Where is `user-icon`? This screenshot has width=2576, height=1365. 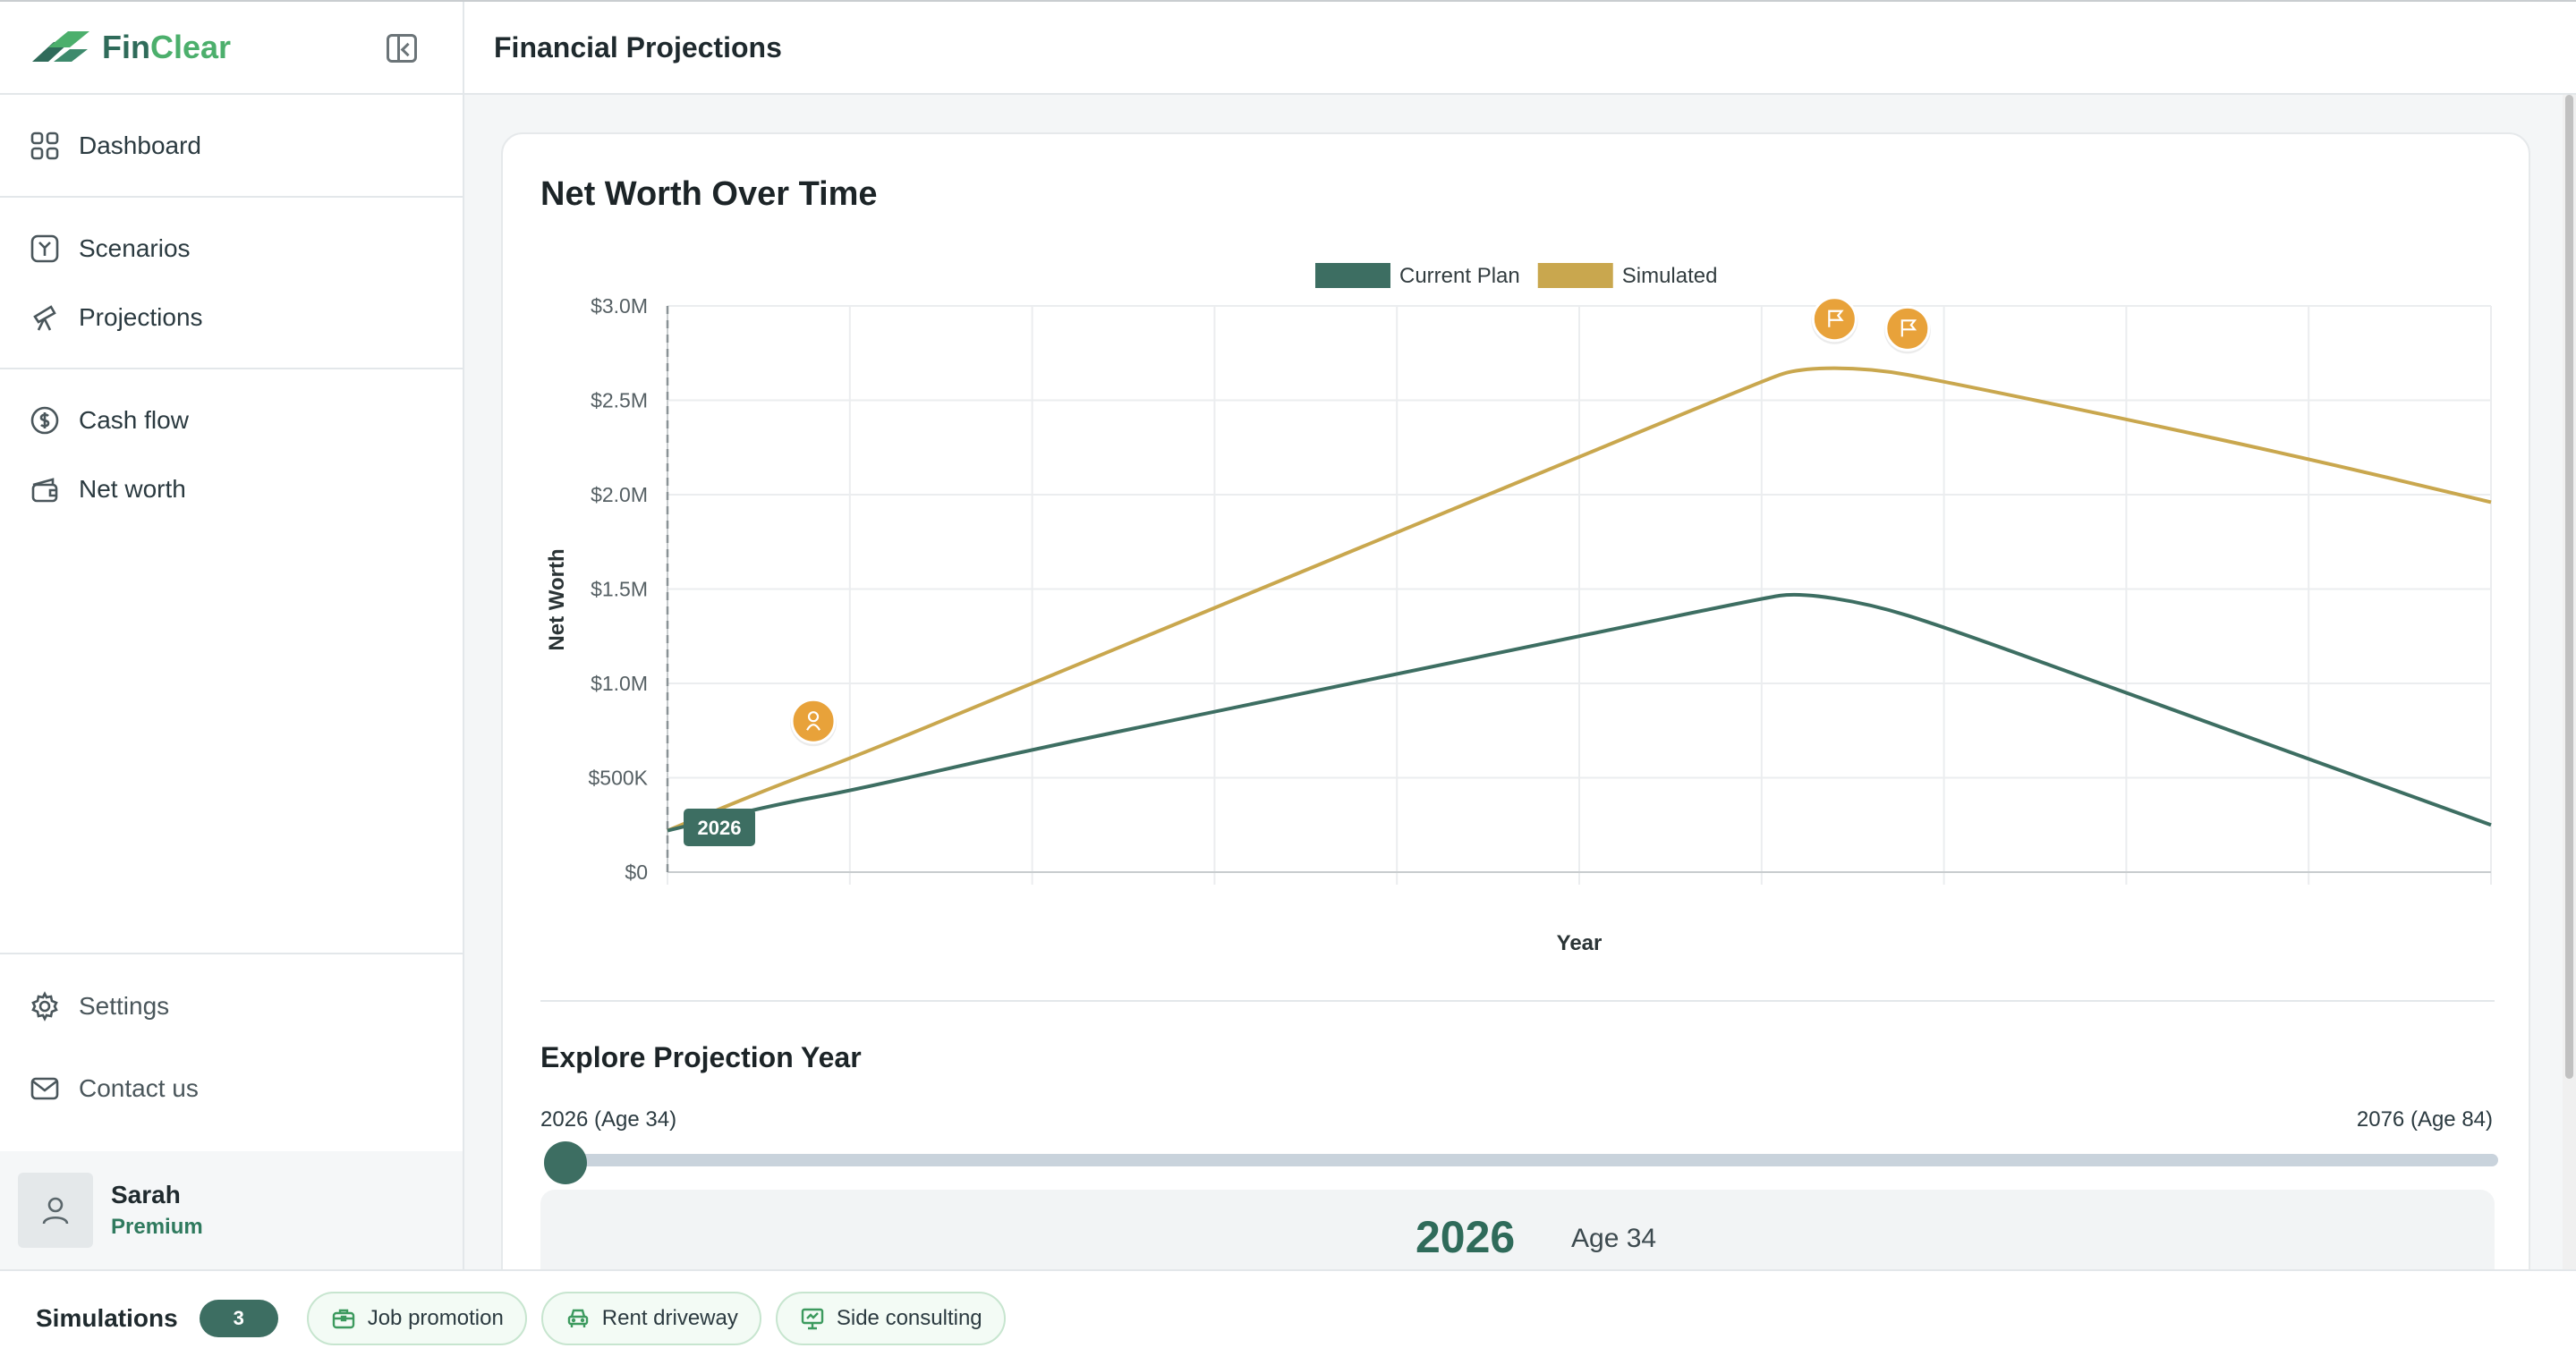 user-icon is located at coordinates (55, 1211).